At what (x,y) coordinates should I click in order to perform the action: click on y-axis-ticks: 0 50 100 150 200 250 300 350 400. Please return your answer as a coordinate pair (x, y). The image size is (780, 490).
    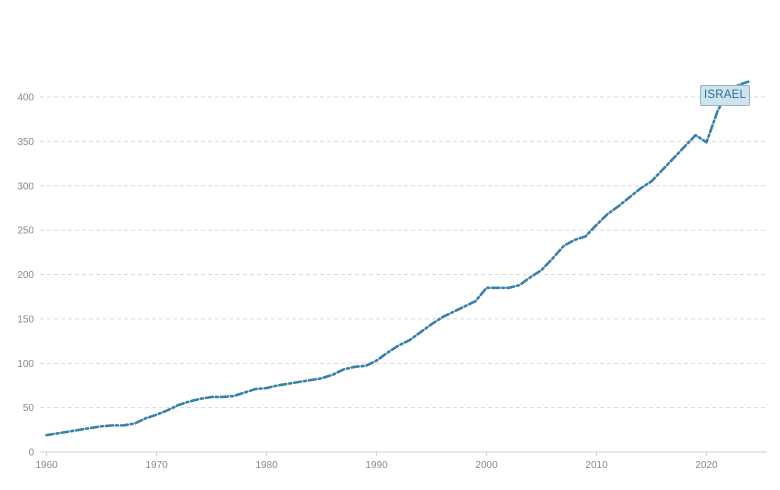
    Looking at the image, I should click on (25, 276).